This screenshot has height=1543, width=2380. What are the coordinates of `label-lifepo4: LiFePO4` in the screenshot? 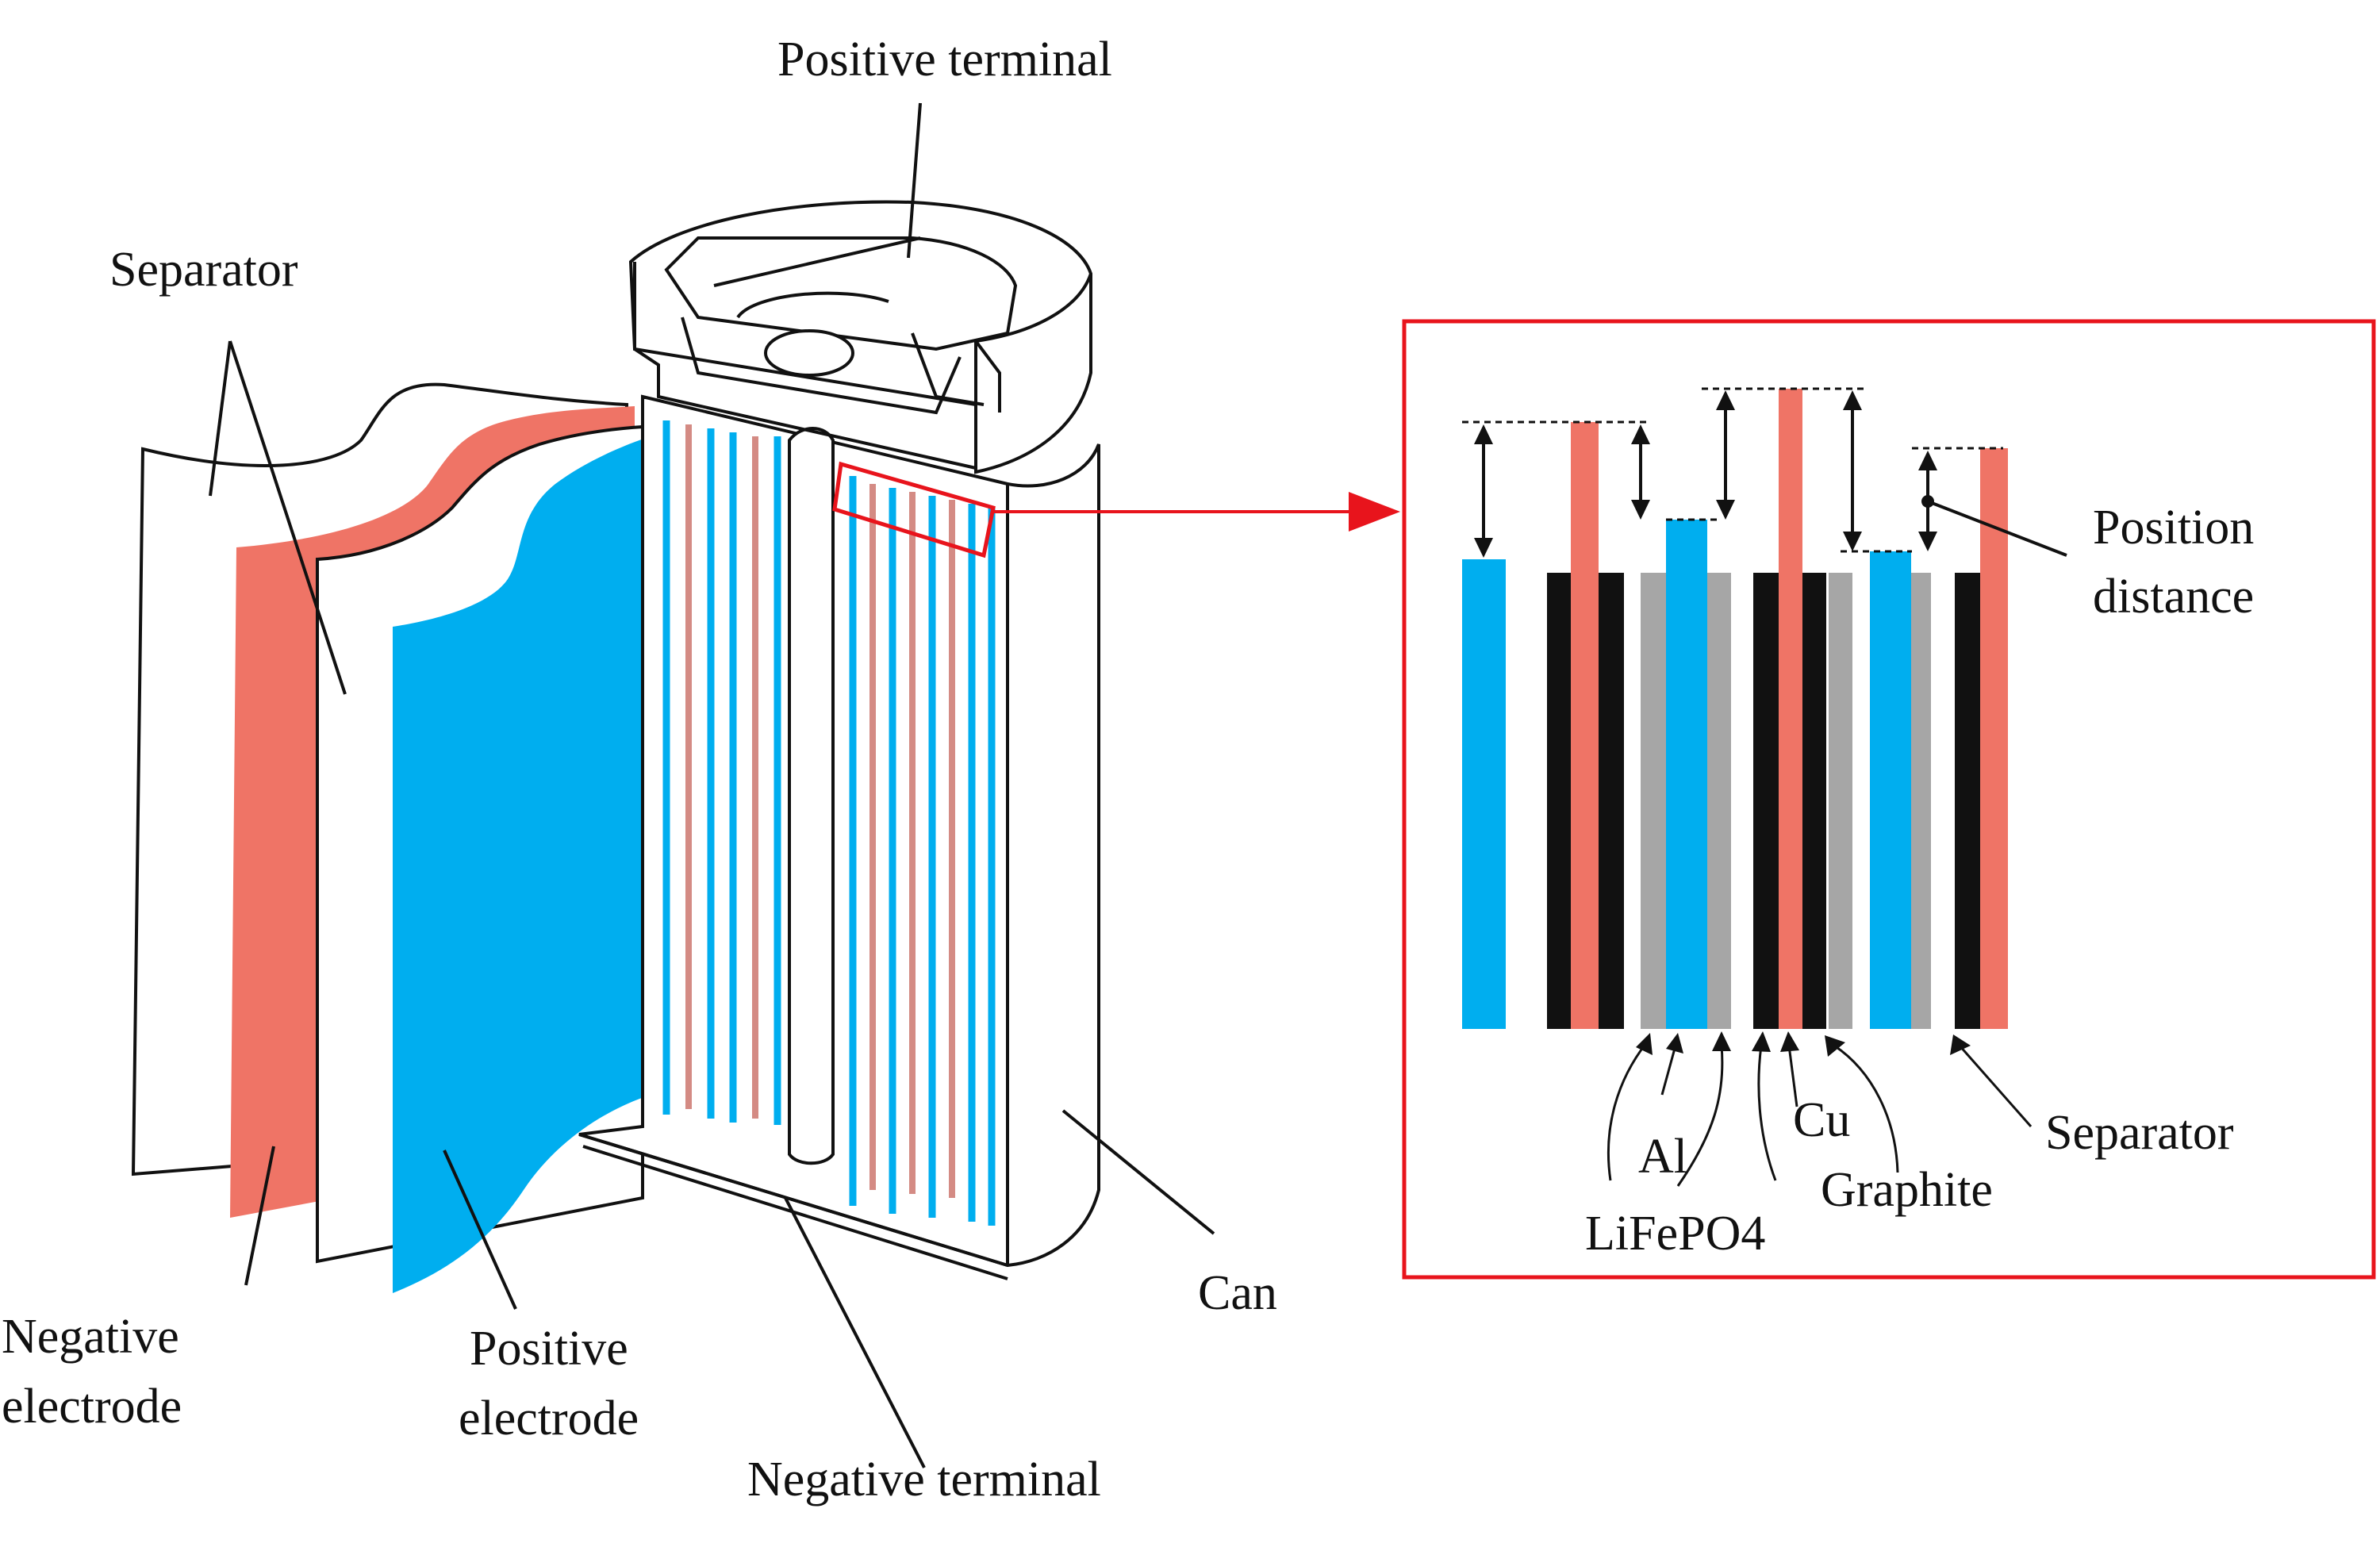 It's located at (1675, 1234).